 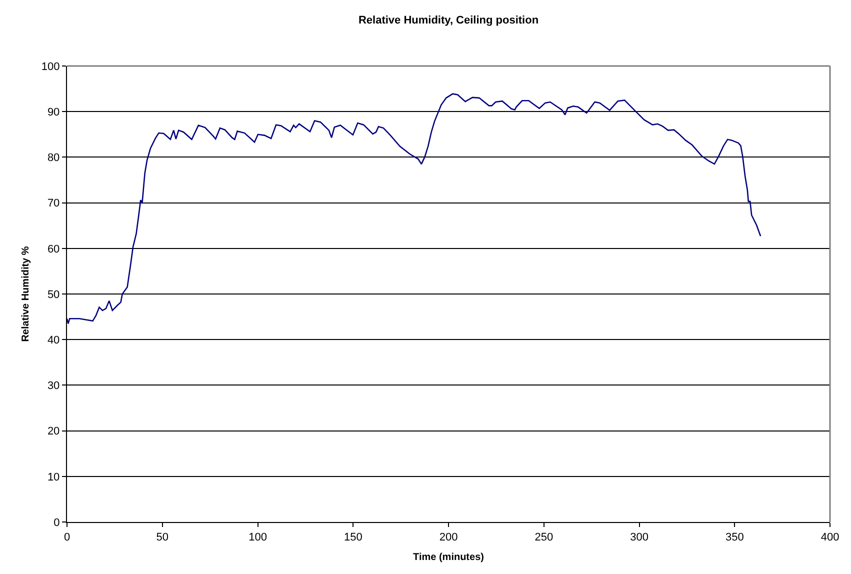 What do you see at coordinates (257, 537) in the screenshot?
I see `x-tick-label: 100` at bounding box center [257, 537].